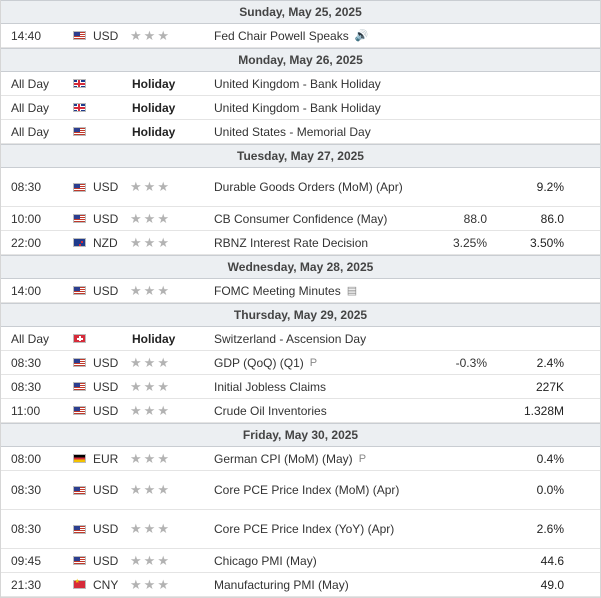 The height and width of the screenshot is (598, 601). I want to click on event-name: German CPI (MoM) (May) P, so click(311, 458).